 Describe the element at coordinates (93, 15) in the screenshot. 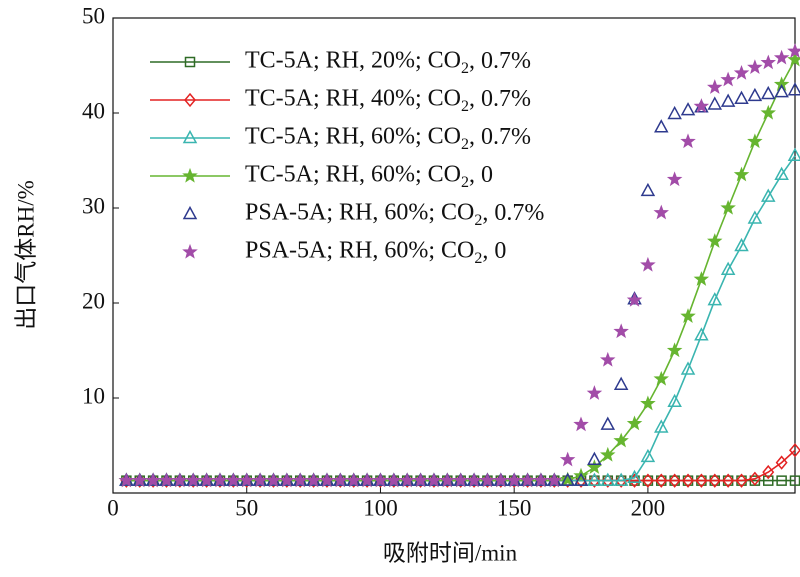

I see `y-tick-label: 50` at that location.